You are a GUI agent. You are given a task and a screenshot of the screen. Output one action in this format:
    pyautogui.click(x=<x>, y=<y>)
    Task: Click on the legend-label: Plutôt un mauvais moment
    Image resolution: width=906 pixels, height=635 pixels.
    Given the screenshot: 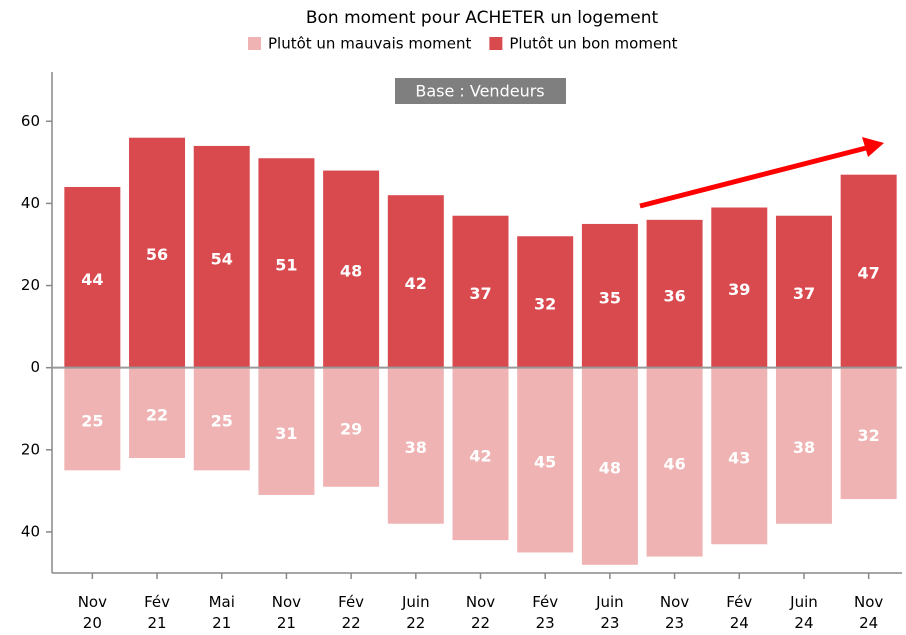 What is the action you would take?
    pyautogui.click(x=369, y=44)
    